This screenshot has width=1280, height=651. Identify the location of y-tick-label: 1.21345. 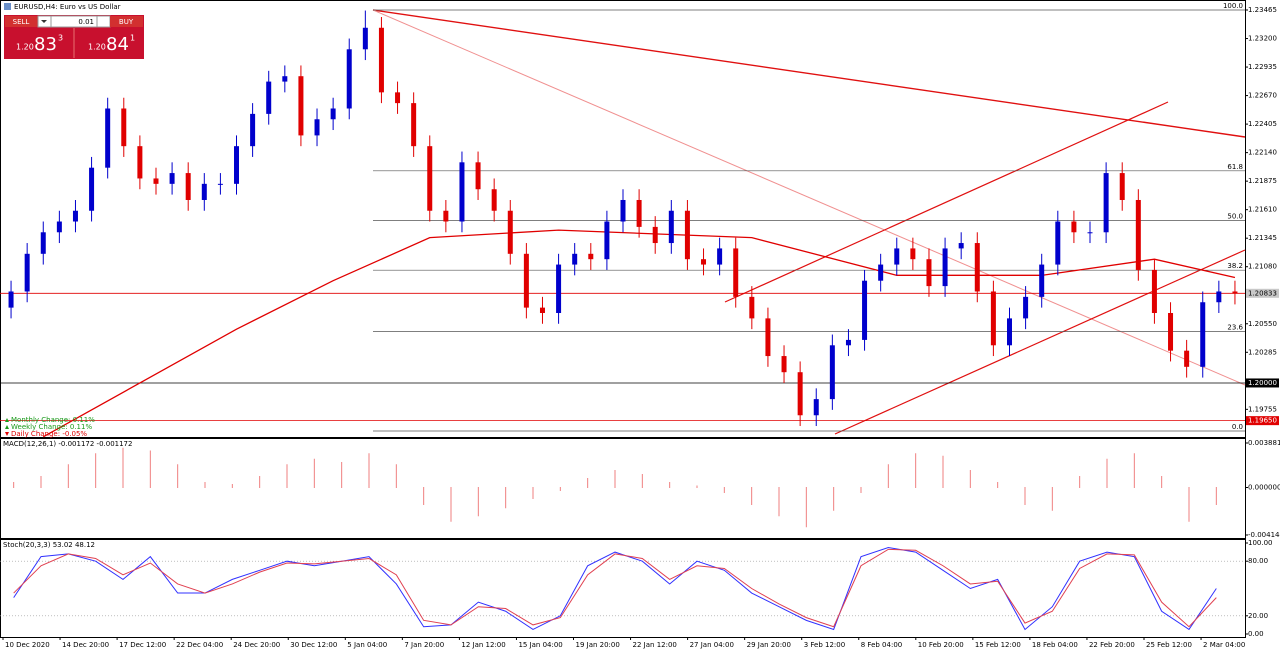
(1262, 238).